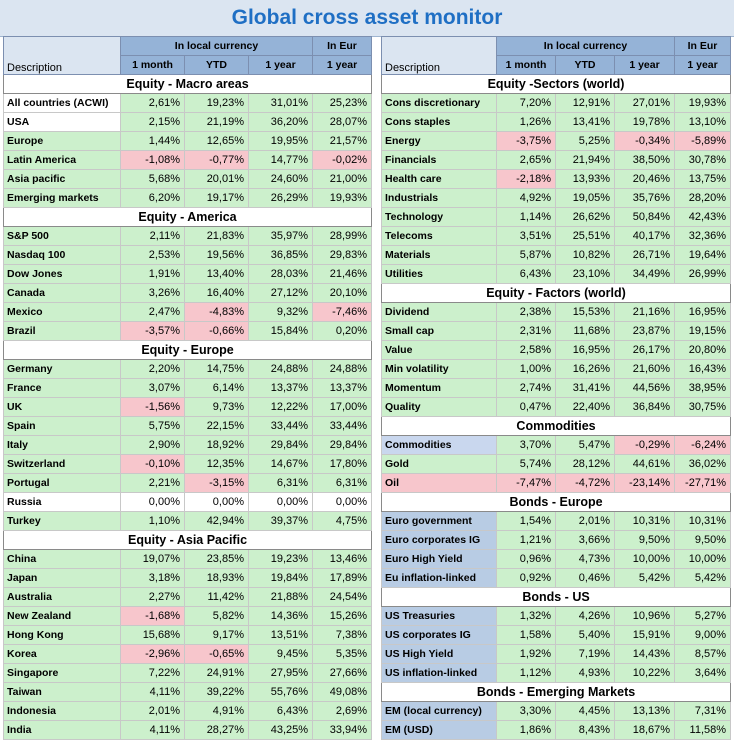  I want to click on table-row: US High Yield 1,92% 7,19% 14,43% 8,57%, so click(556, 654).